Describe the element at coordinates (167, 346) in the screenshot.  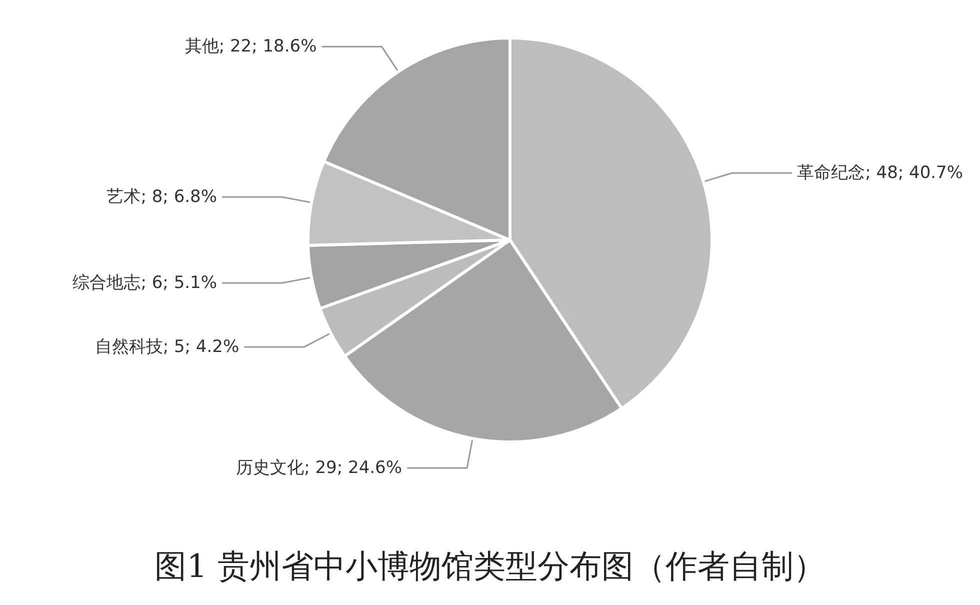
I see `slice-label: 自然科技; 5; 4.2%` at that location.